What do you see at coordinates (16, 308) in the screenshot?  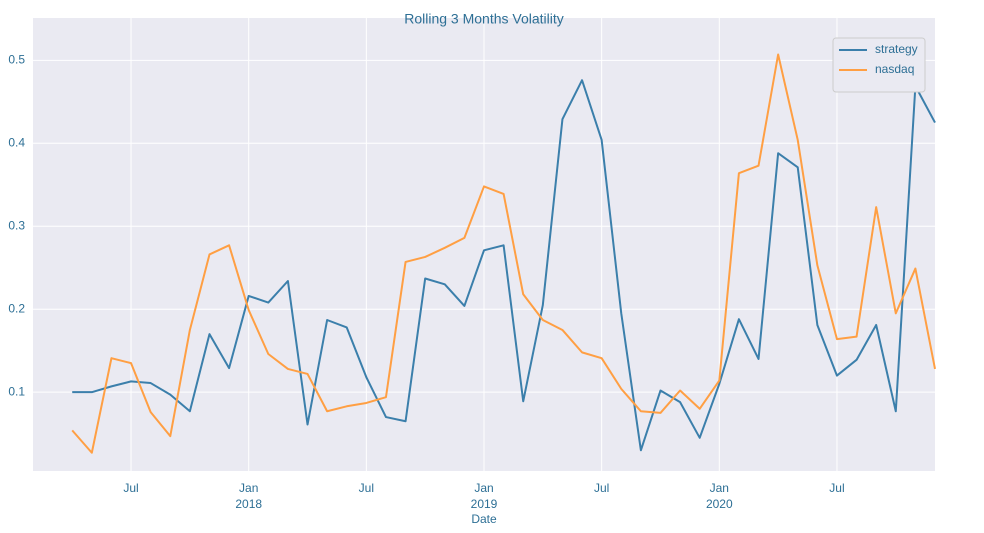 I see `y-tick-label: 0.2` at bounding box center [16, 308].